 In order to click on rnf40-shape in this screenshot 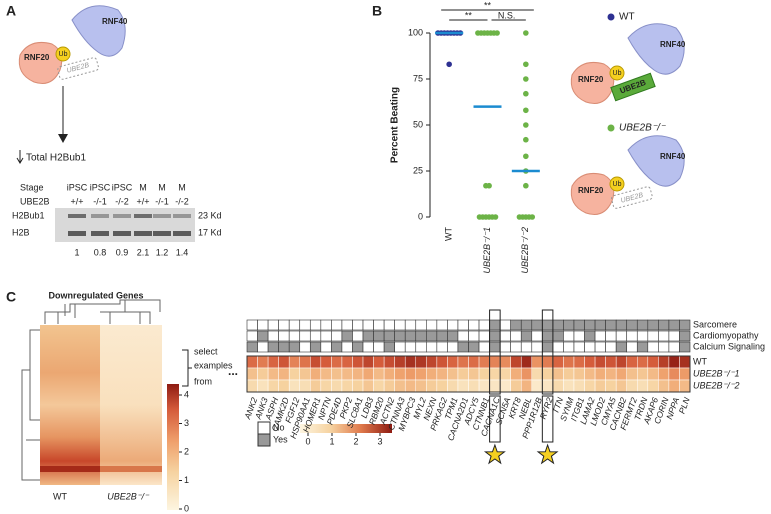, I will do `click(98, 31)`.